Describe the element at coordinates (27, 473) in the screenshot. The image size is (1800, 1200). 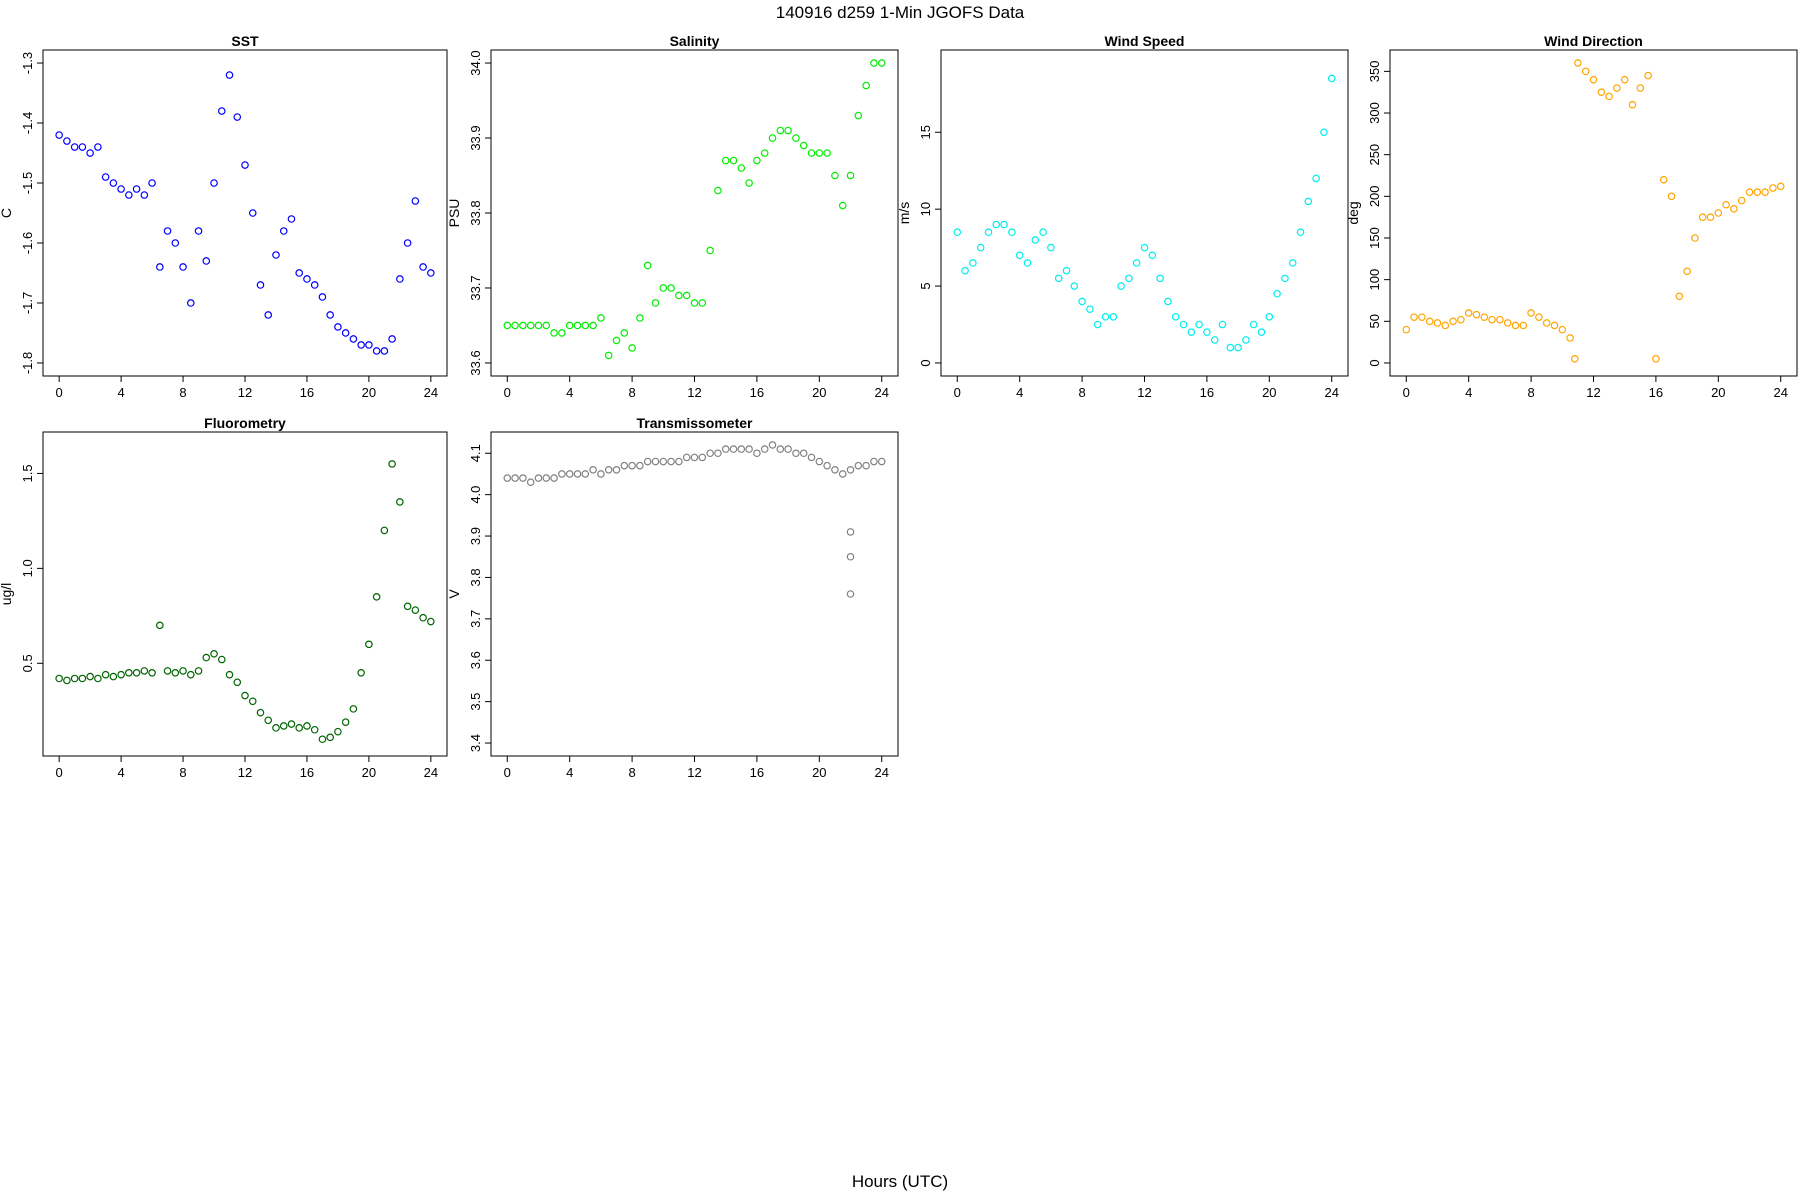
I see `y-tick-label: 1.5` at that location.